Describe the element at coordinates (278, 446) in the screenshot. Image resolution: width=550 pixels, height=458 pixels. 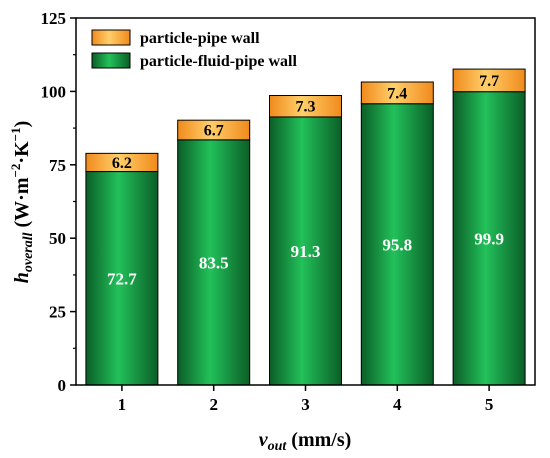
I see `x-axis-title-sub: out` at that location.